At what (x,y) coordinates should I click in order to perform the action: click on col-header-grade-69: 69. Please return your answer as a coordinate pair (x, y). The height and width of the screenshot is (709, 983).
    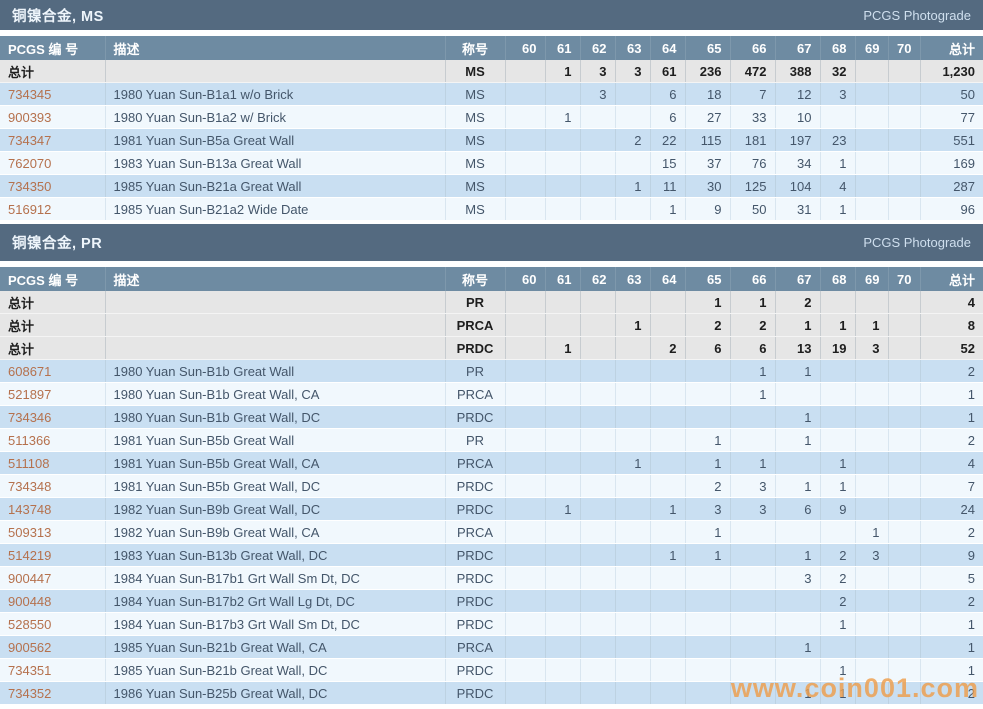
    Looking at the image, I should click on (871, 48).